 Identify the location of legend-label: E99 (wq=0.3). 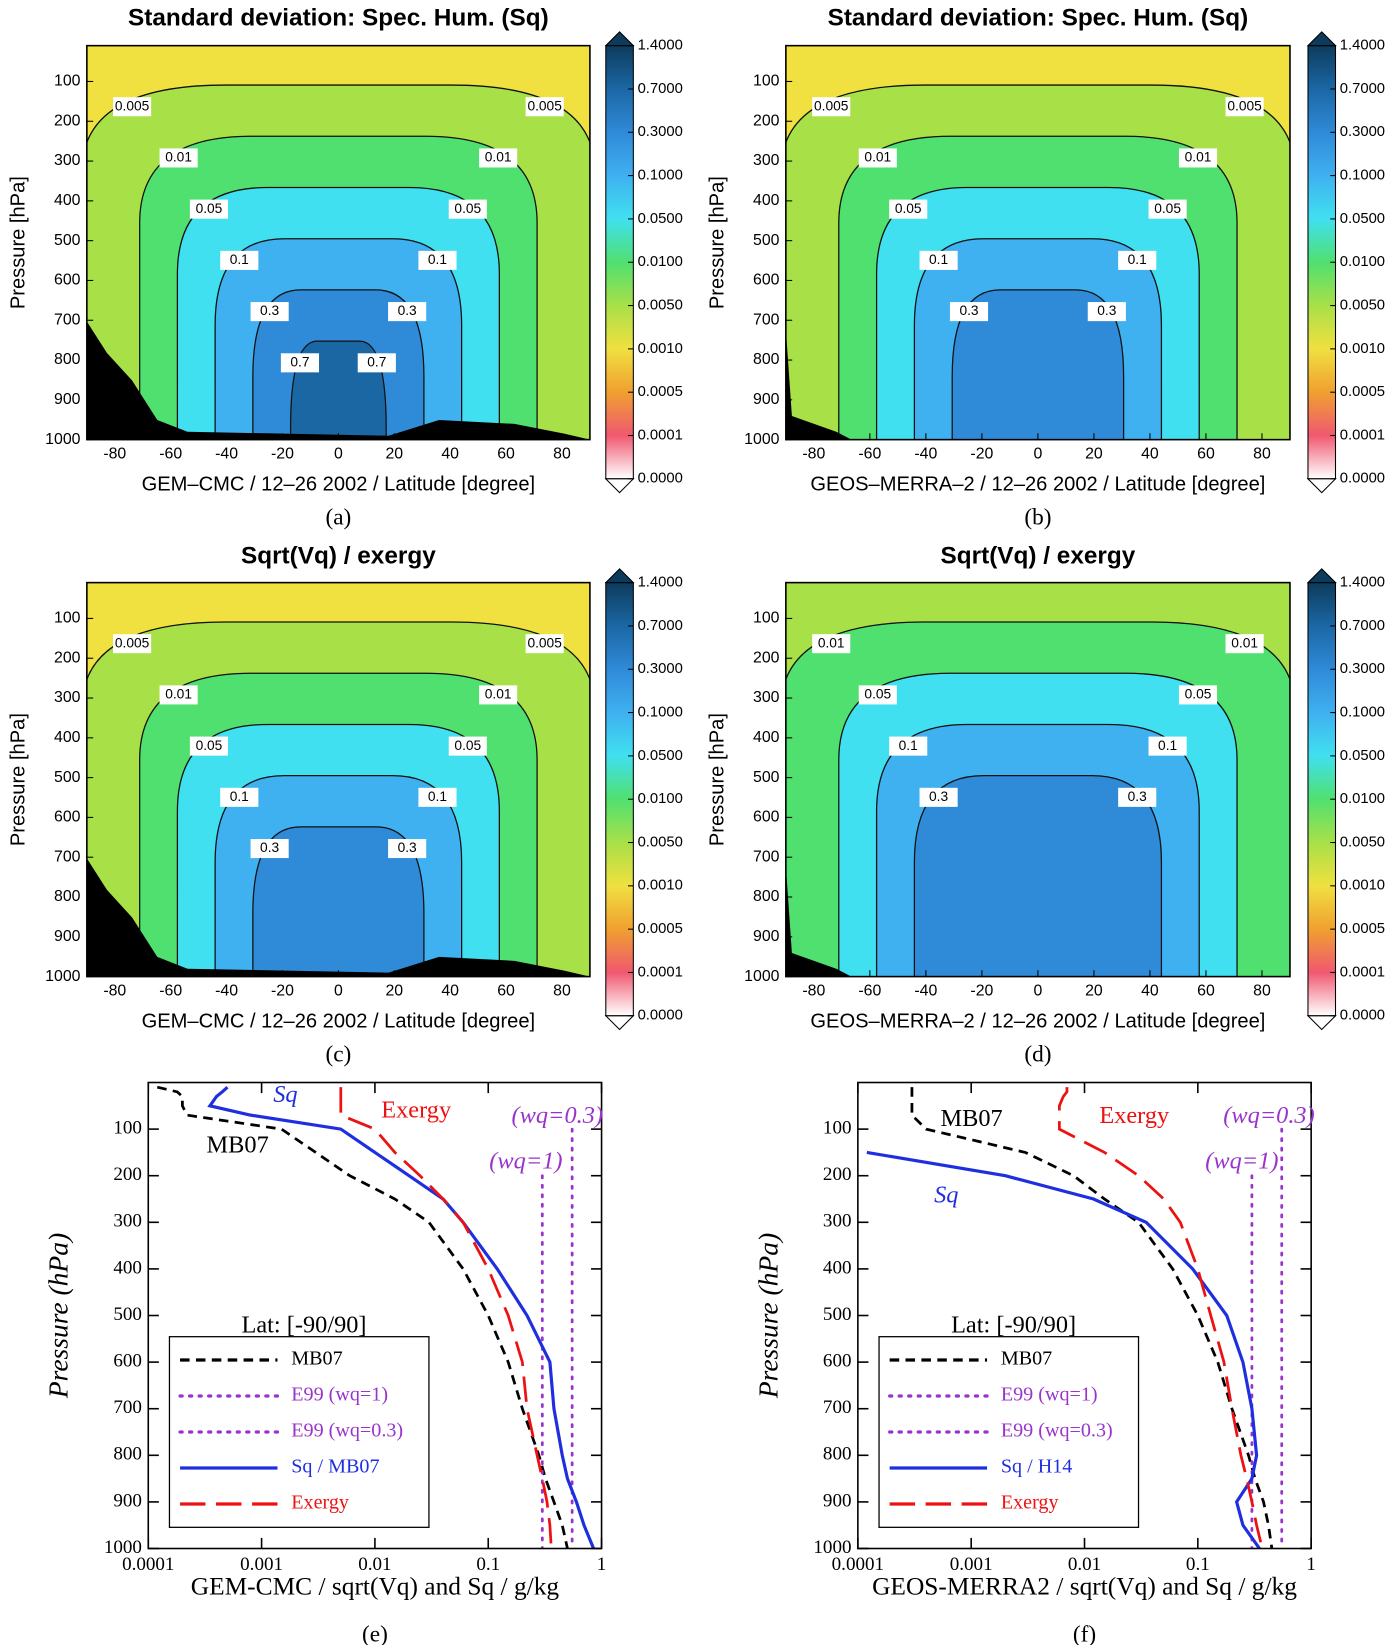
(347, 1431).